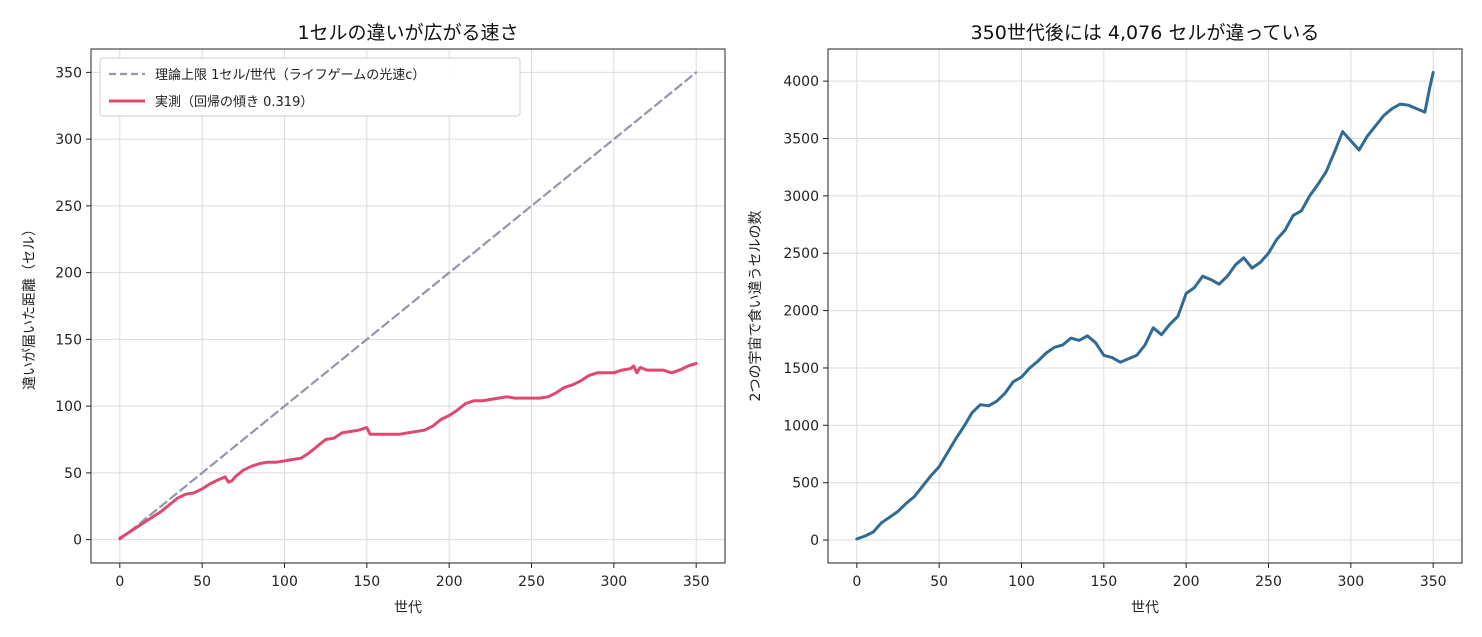 The width and height of the screenshot is (1482, 637). Describe the element at coordinates (68, 73) in the screenshot. I see `y-tick-label: 350` at that location.